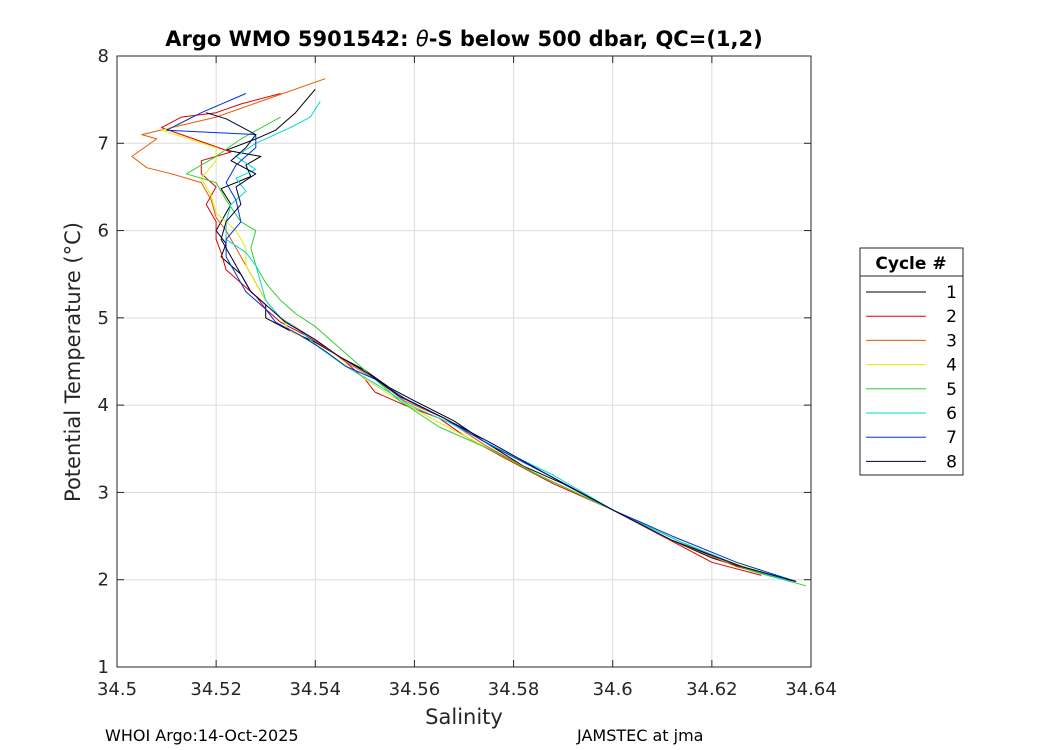 This screenshot has width=1050, height=750. Describe the element at coordinates (73, 362) in the screenshot. I see `y-axis-label: Potential Temperature (°C)` at that location.